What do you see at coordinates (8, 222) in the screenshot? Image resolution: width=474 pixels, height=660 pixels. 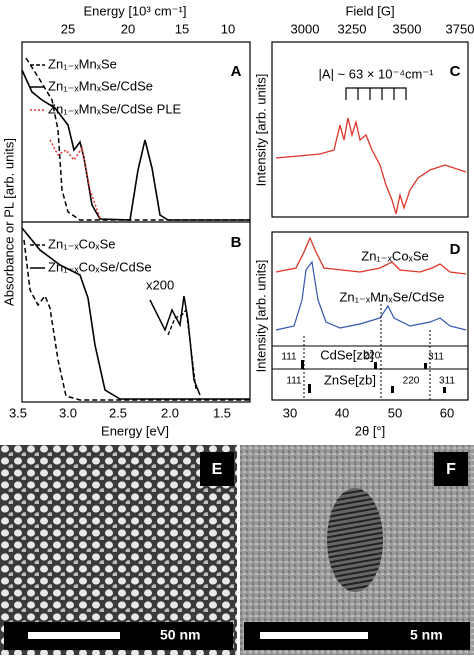 I see `axis-title: Absorbance or PL [arb. units]` at bounding box center [8, 222].